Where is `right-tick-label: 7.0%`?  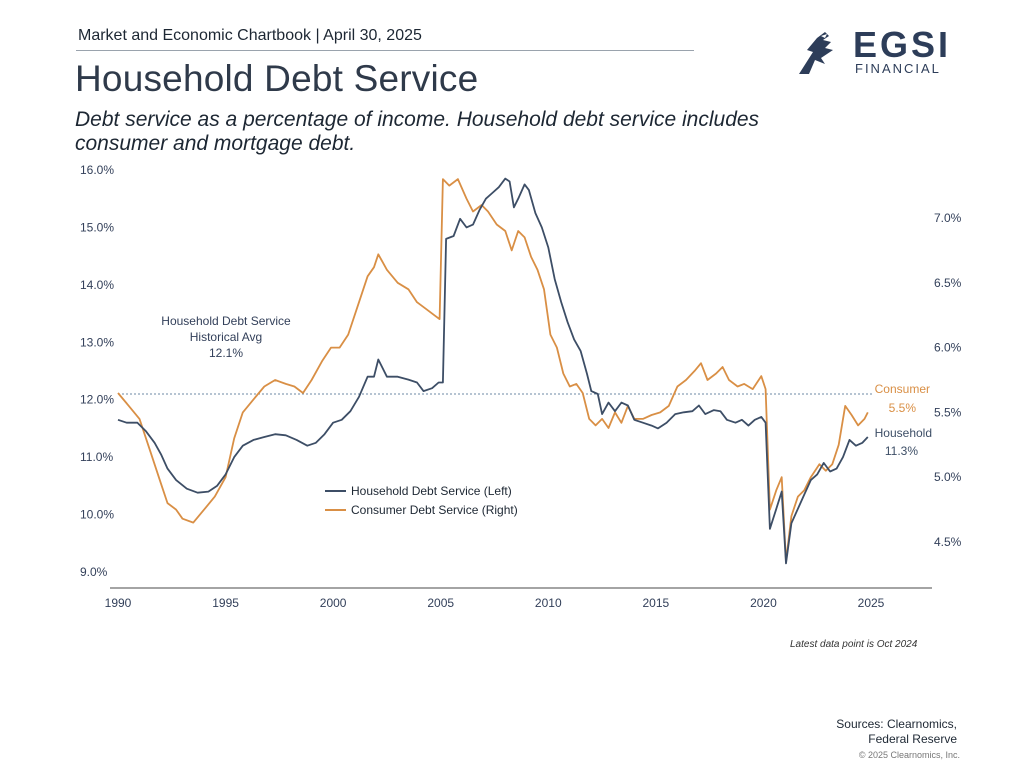
right-tick-label: 7.0% is located at coordinates (948, 218).